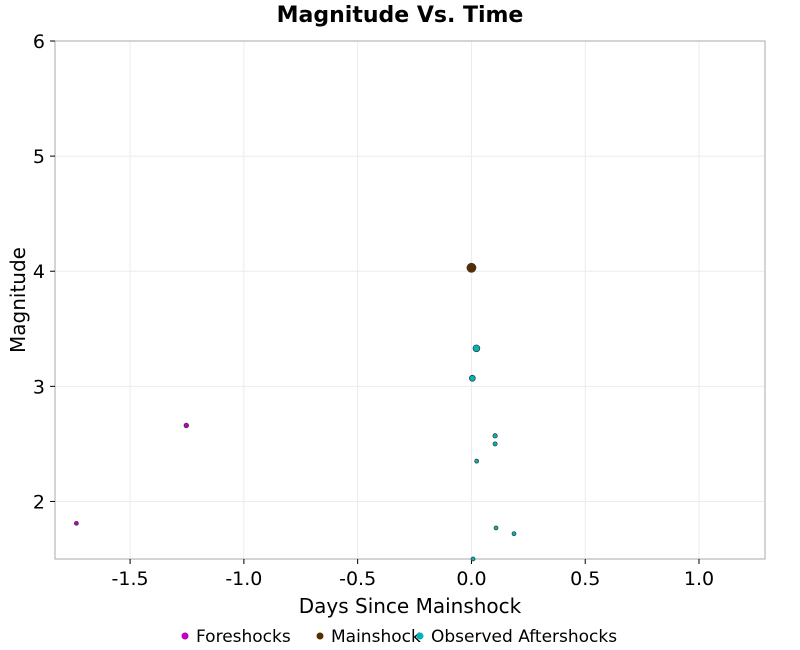 This screenshot has height=650, width=800. What do you see at coordinates (39, 502) in the screenshot?
I see `y-tick-label: 2` at bounding box center [39, 502].